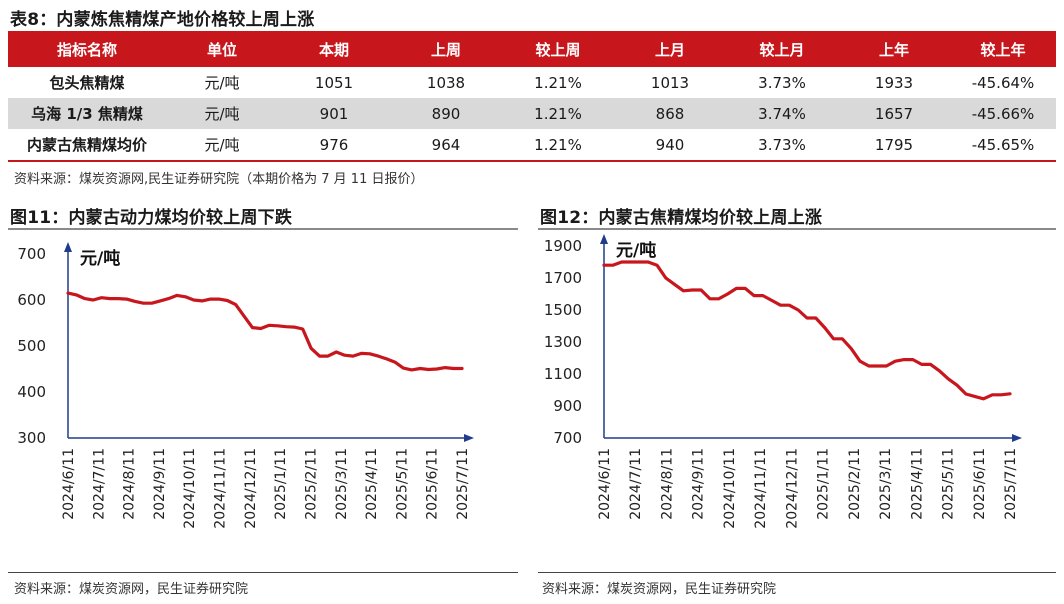 The height and width of the screenshot is (604, 1064). What do you see at coordinates (894, 82) in the screenshot?
I see `table-cell: 1933` at bounding box center [894, 82].